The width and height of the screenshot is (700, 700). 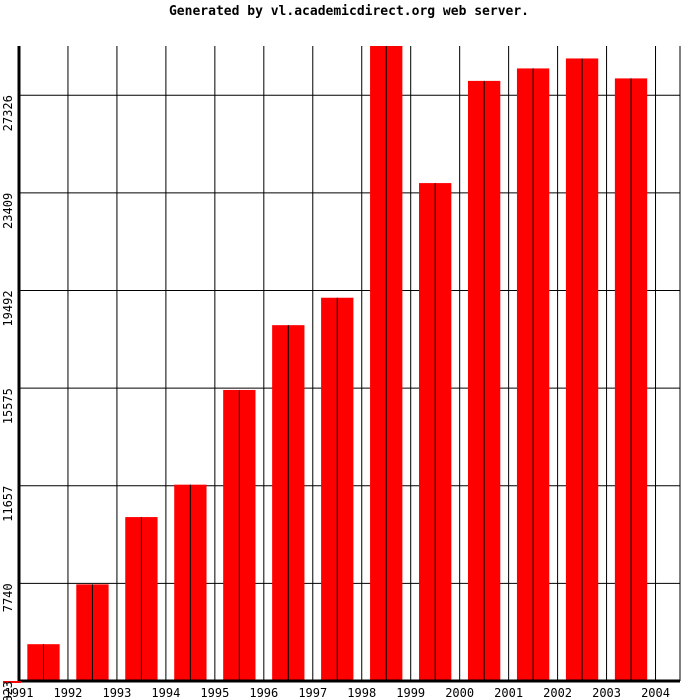 I want to click on x-tick-label: 1998, so click(x=361, y=693).